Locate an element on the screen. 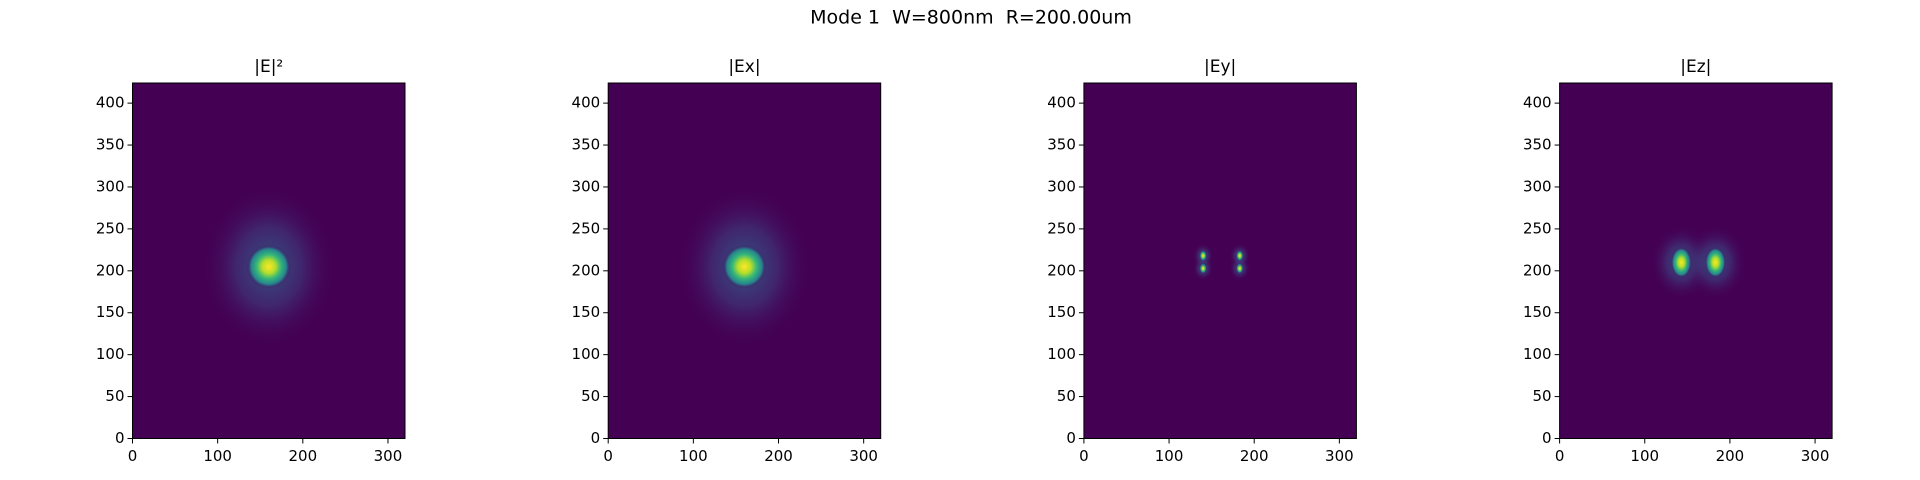  panel-title: |Ez| is located at coordinates (1695, 67).